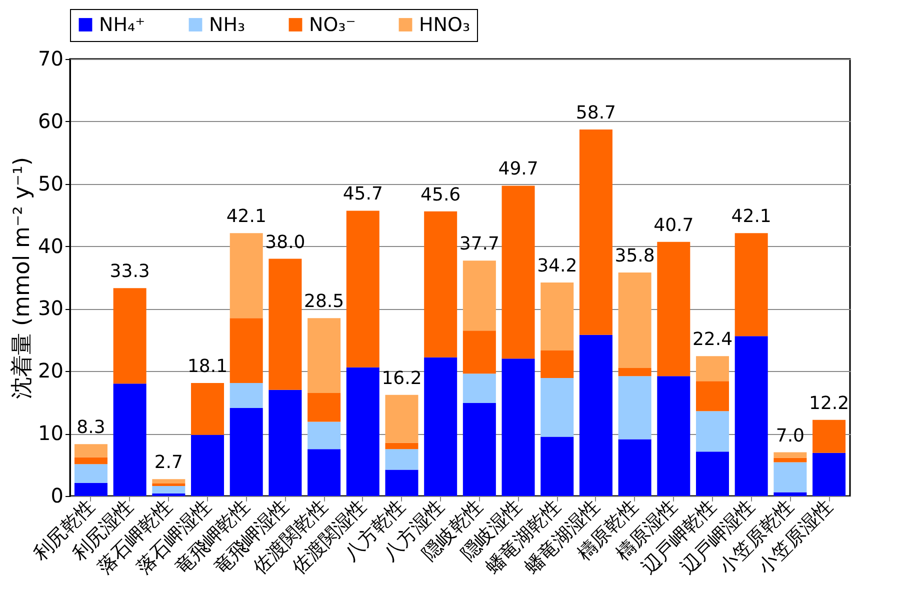  I want to click on total-label: 58.7, so click(596, 113).